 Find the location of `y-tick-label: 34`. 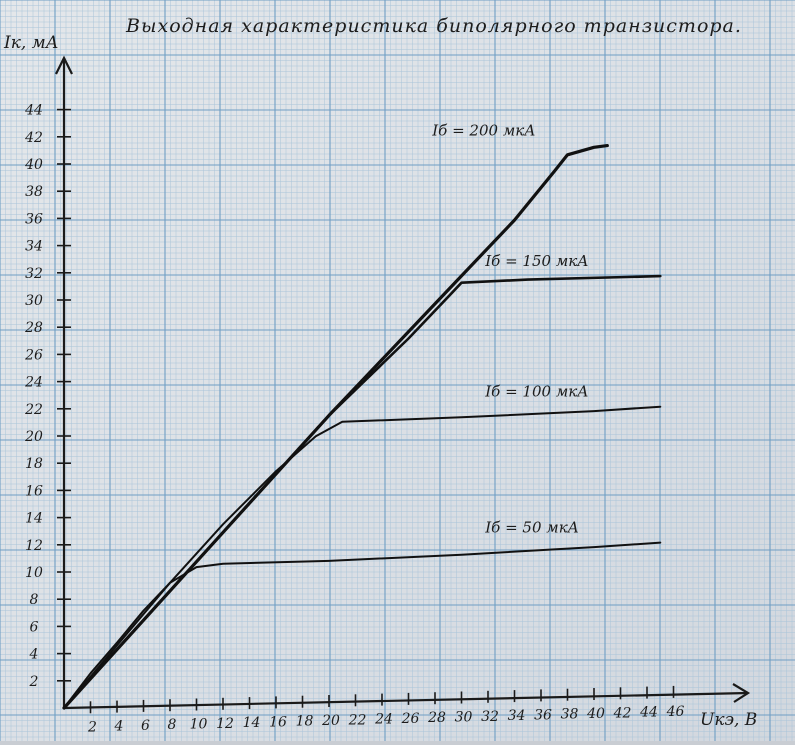

y-tick-label: 34 is located at coordinates (34, 247).